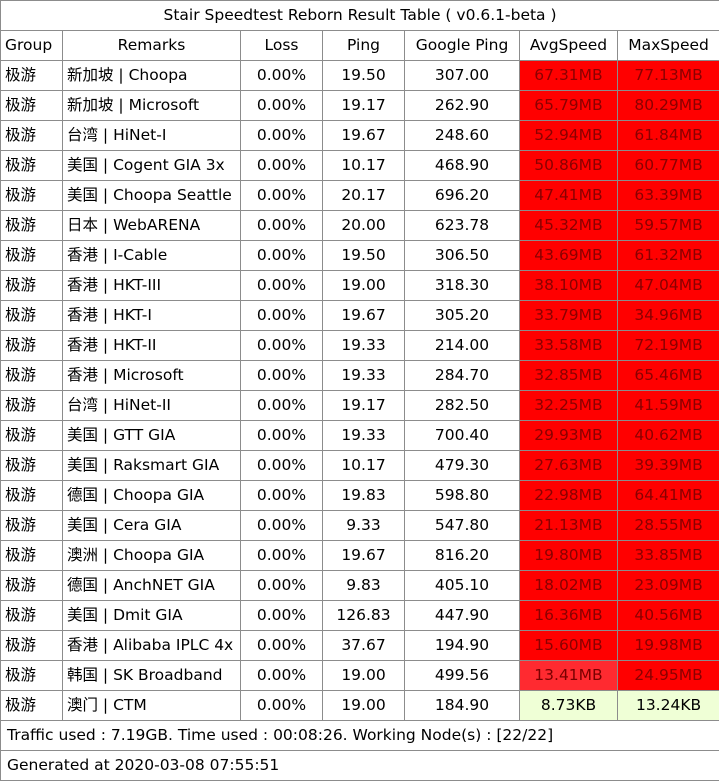 The width and height of the screenshot is (719, 781). I want to click on cell-avg-speed: 65.79MB, so click(569, 106).